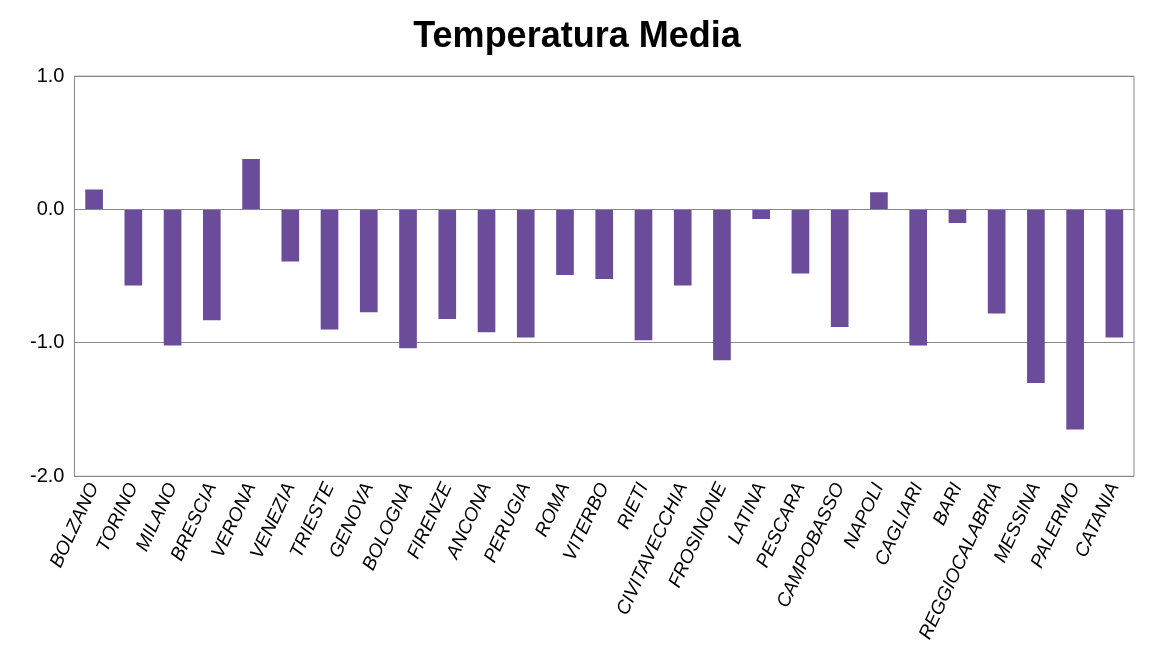  What do you see at coordinates (577, 34) in the screenshot?
I see `chart-title: Temperatura Media` at bounding box center [577, 34].